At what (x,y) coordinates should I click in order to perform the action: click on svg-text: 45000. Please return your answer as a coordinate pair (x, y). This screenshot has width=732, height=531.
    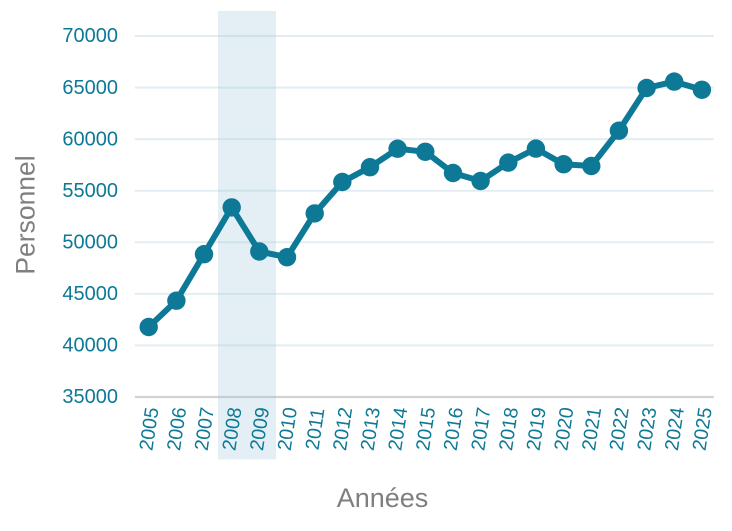
    Looking at the image, I should click on (90, 294).